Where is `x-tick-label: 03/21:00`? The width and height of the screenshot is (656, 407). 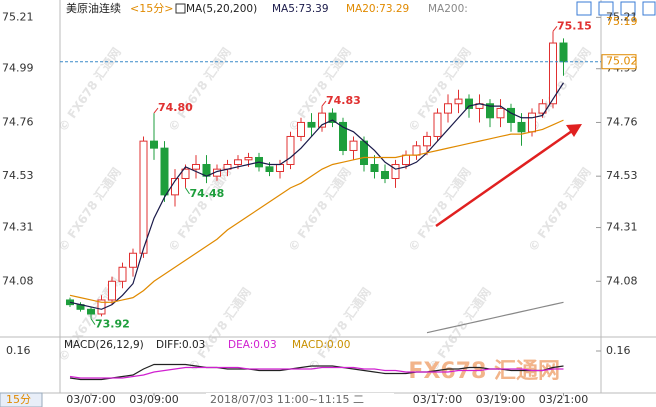
x-tick-label: 03/21:00 is located at coordinates (563, 399).